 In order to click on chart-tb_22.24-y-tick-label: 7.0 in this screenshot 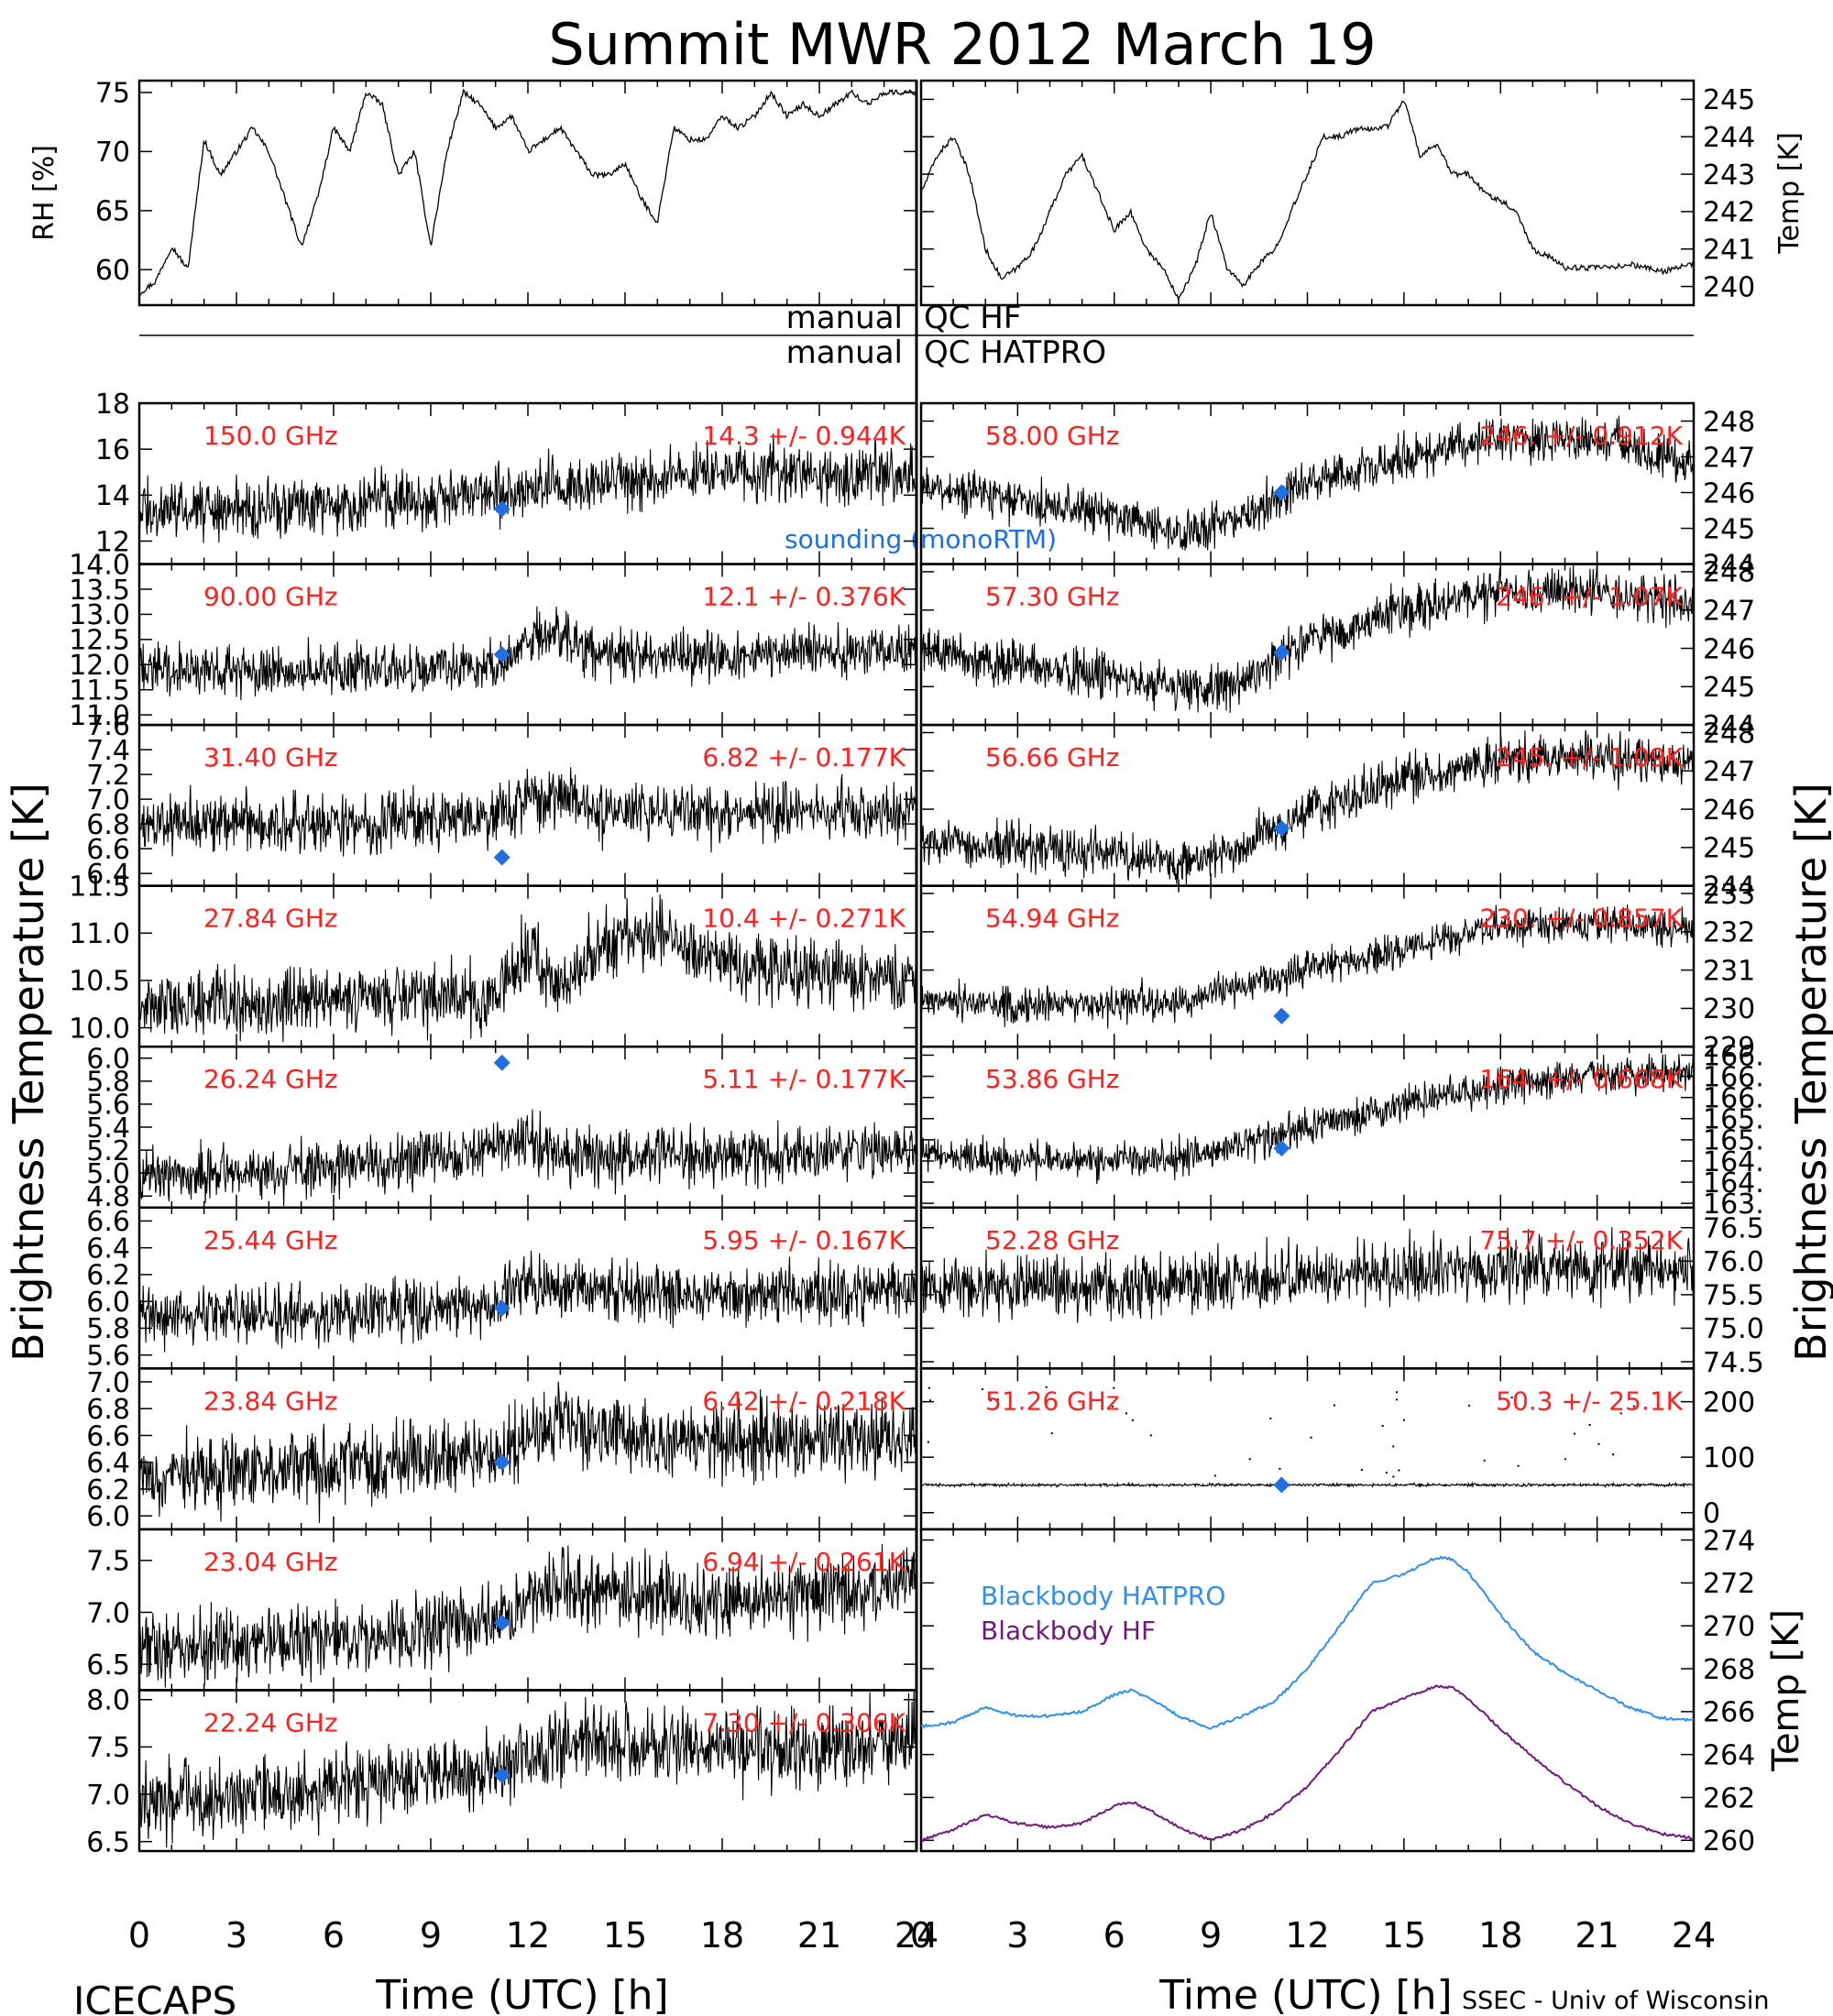, I will do `click(108, 1796)`.